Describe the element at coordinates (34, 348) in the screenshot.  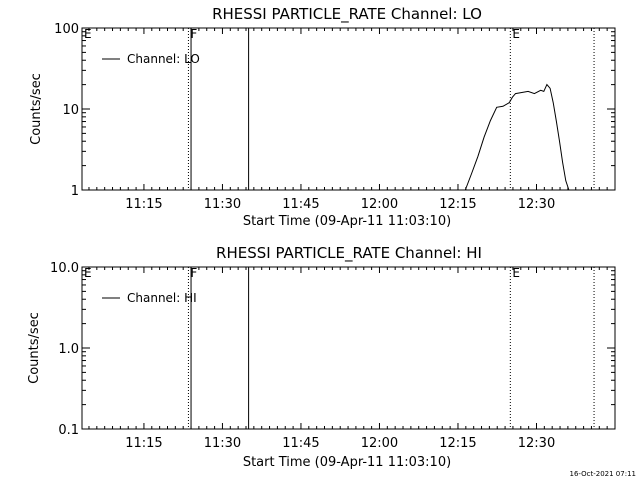
I see `y-axis-label-hi: Counts/sec` at that location.